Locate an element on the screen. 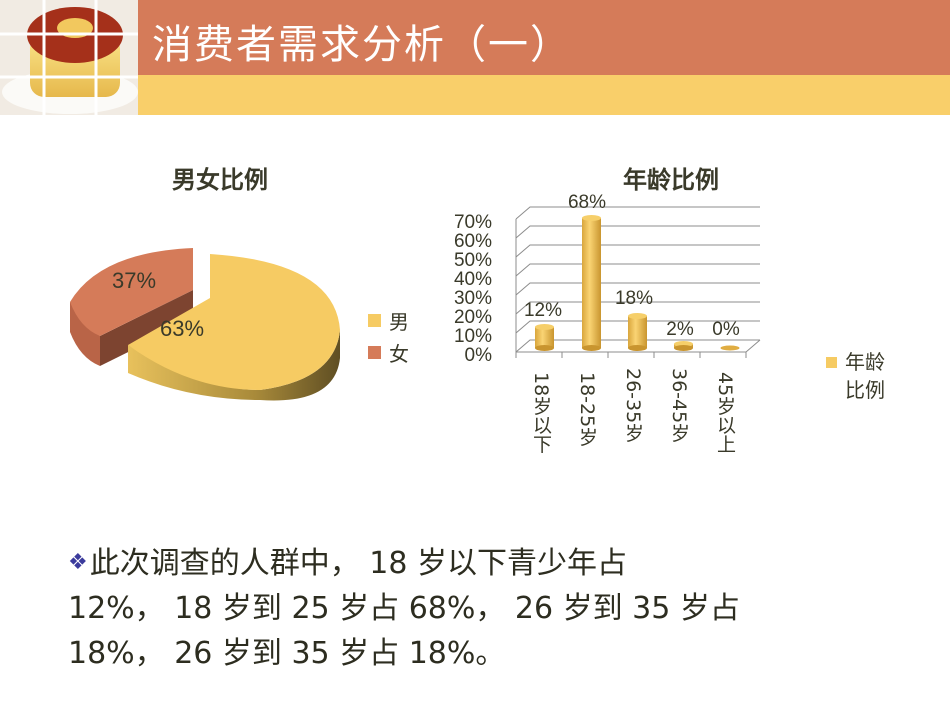 The image size is (950, 713). svg-text: 10% is located at coordinates (473, 336).